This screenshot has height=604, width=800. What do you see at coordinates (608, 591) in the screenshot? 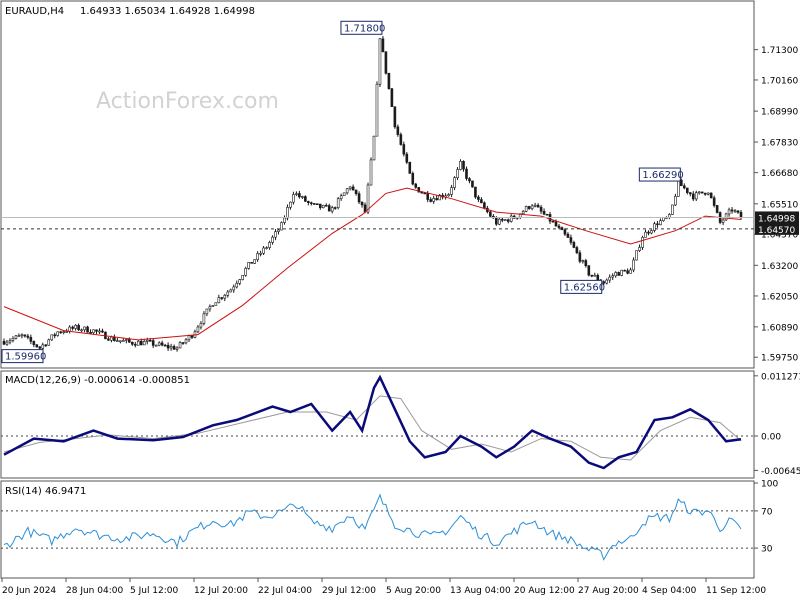
I see `time-tick-label: 27 Aug 20:00` at bounding box center [608, 591].